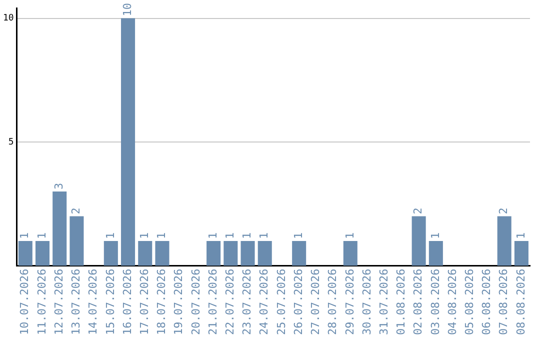 This screenshot has width=540, height=340. What do you see at coordinates (401, 302) in the screenshot?
I see `x-tick-label: 01.08.2026` at bounding box center [401, 302].